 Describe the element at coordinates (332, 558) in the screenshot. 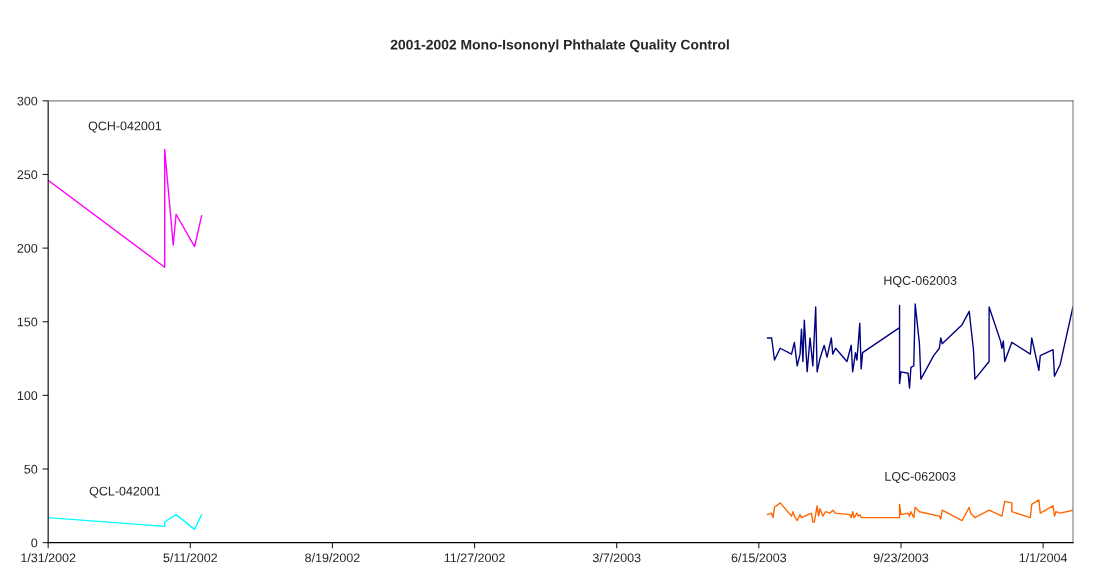

I see `x-tick-label: 8/19/2002` at that location.